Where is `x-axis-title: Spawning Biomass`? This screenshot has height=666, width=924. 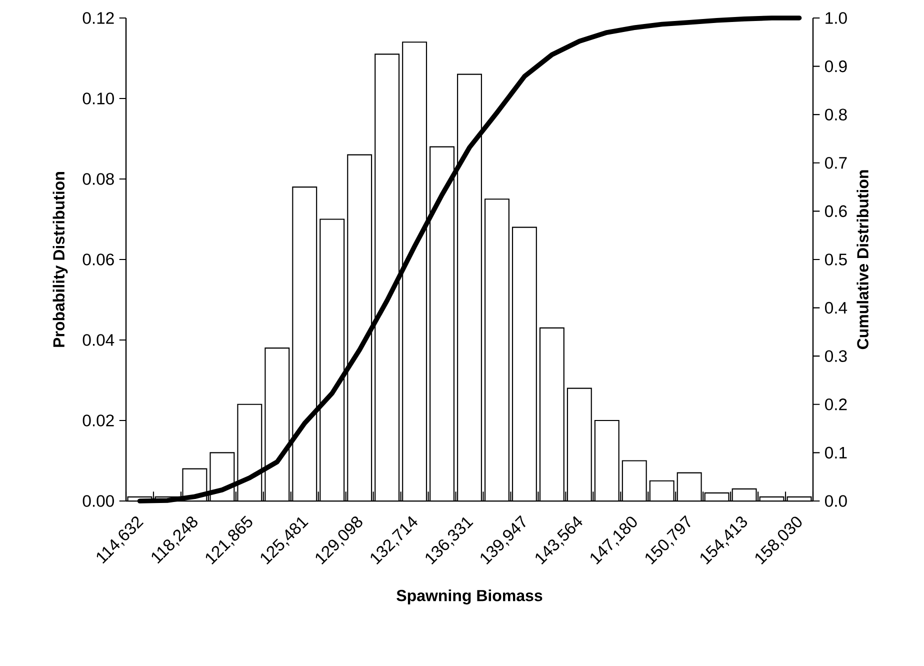 x-axis-title: Spawning Biomass is located at coordinates (469, 597).